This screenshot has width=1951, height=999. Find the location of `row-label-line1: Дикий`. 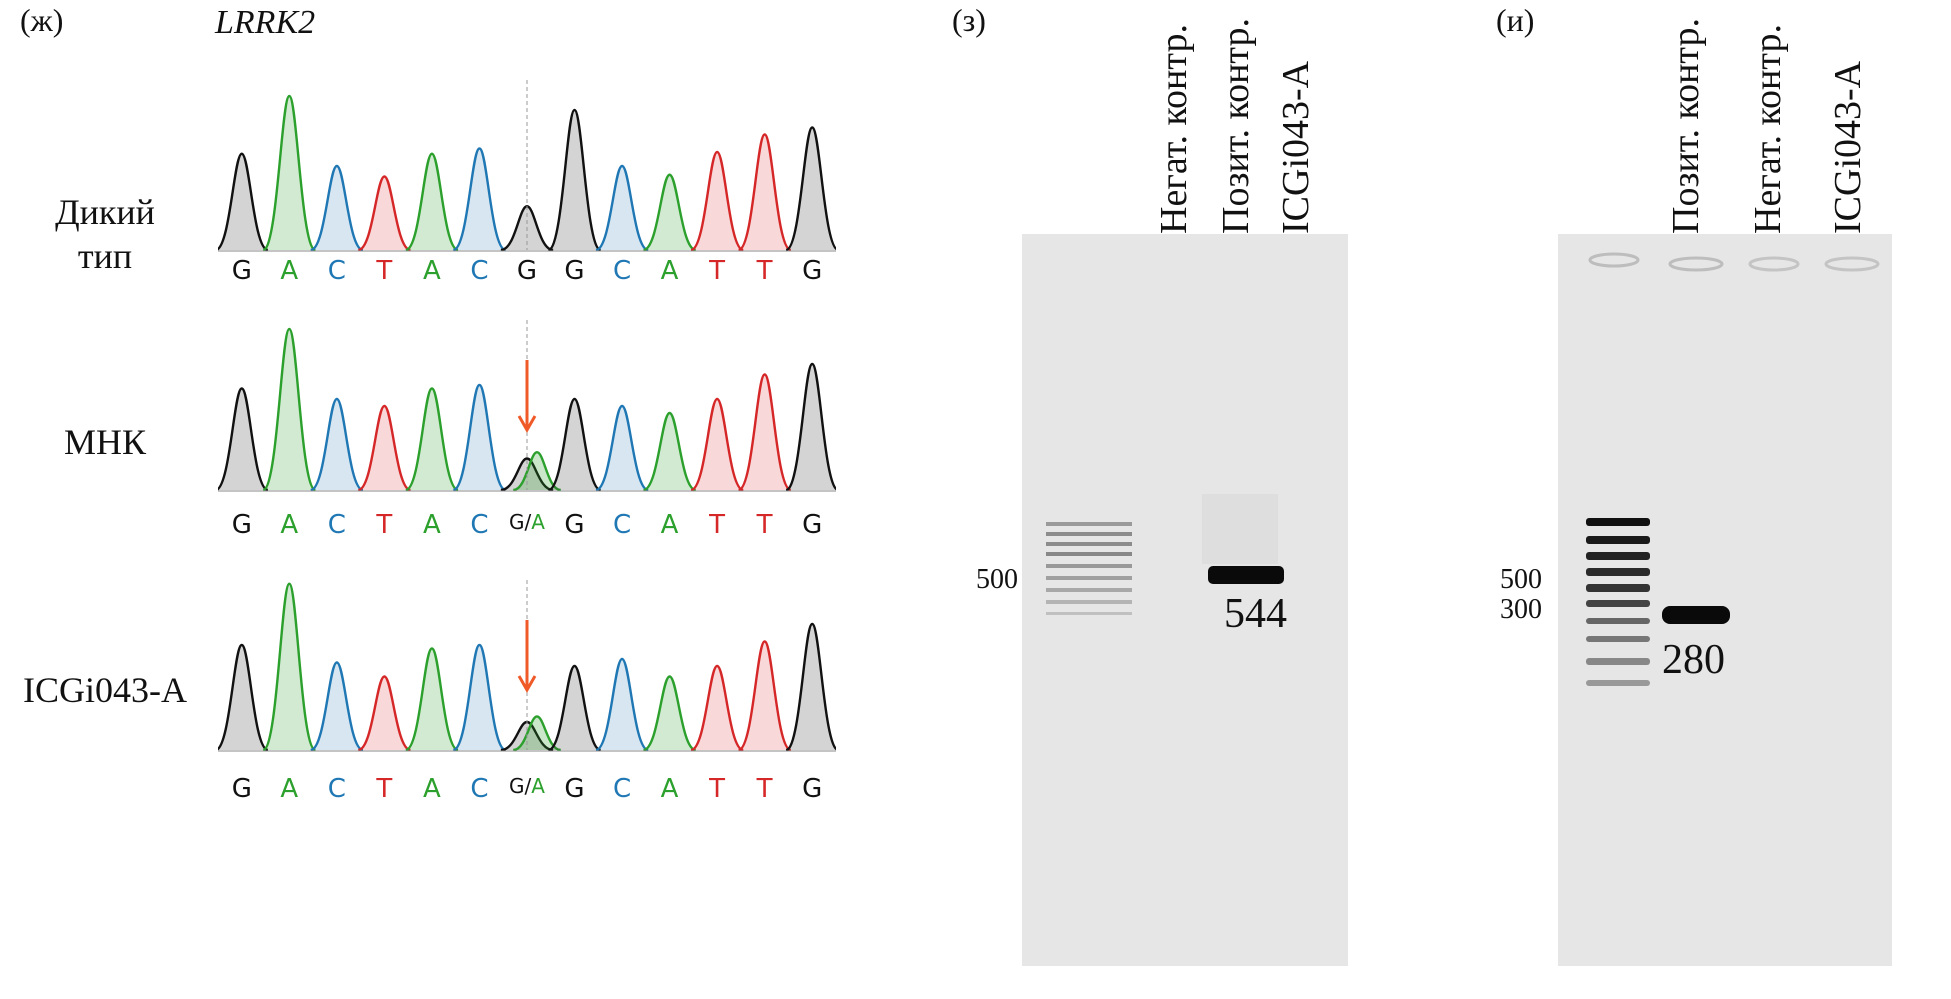

row-label-line1: Дикий is located at coordinates (105, 212).